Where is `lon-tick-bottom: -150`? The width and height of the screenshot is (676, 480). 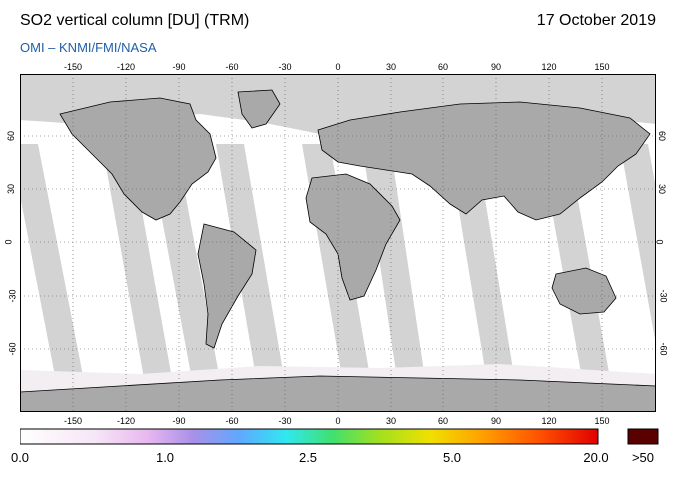
lon-tick-bottom: -150 is located at coordinates (73, 421).